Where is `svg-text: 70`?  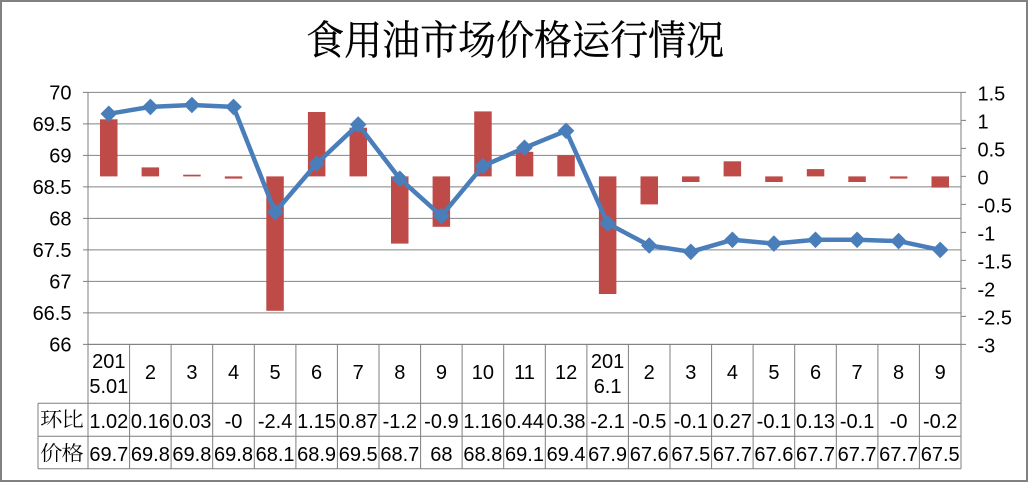 svg-text: 70 is located at coordinates (60, 94).